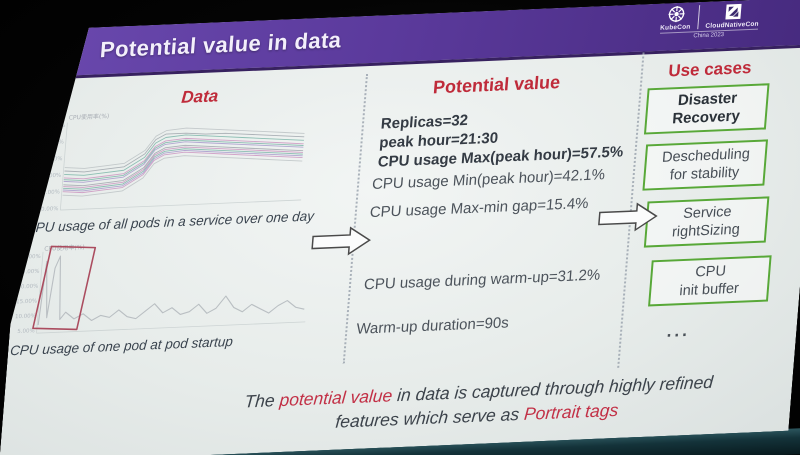  What do you see at coordinates (429, 417) in the screenshot?
I see `footer-text: features which serve as` at bounding box center [429, 417].